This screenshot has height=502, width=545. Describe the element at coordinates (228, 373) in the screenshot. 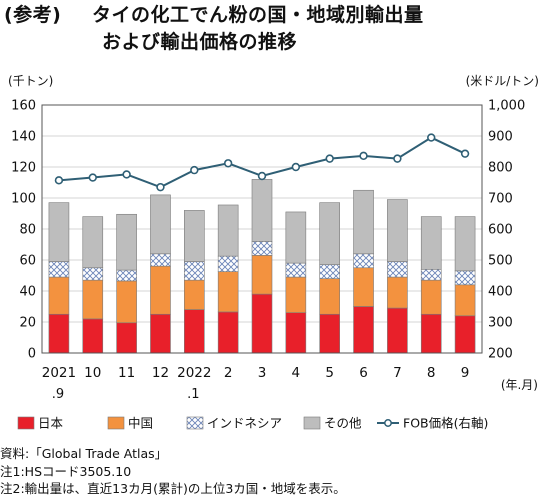

I see `x-tick-label: 2` at that location.